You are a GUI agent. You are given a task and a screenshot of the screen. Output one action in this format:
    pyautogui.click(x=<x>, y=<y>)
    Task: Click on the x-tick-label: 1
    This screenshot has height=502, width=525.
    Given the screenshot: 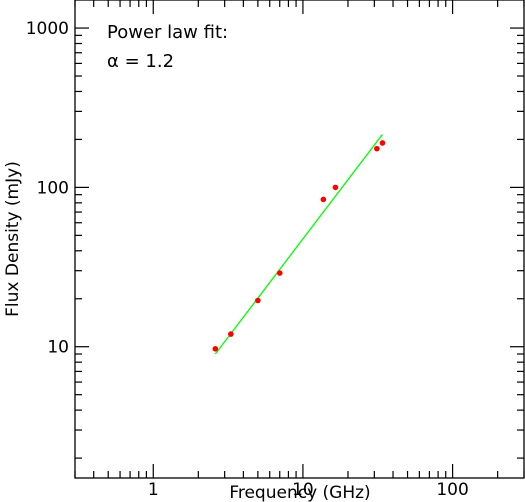 What is the action you would take?
    pyautogui.click(x=153, y=490)
    